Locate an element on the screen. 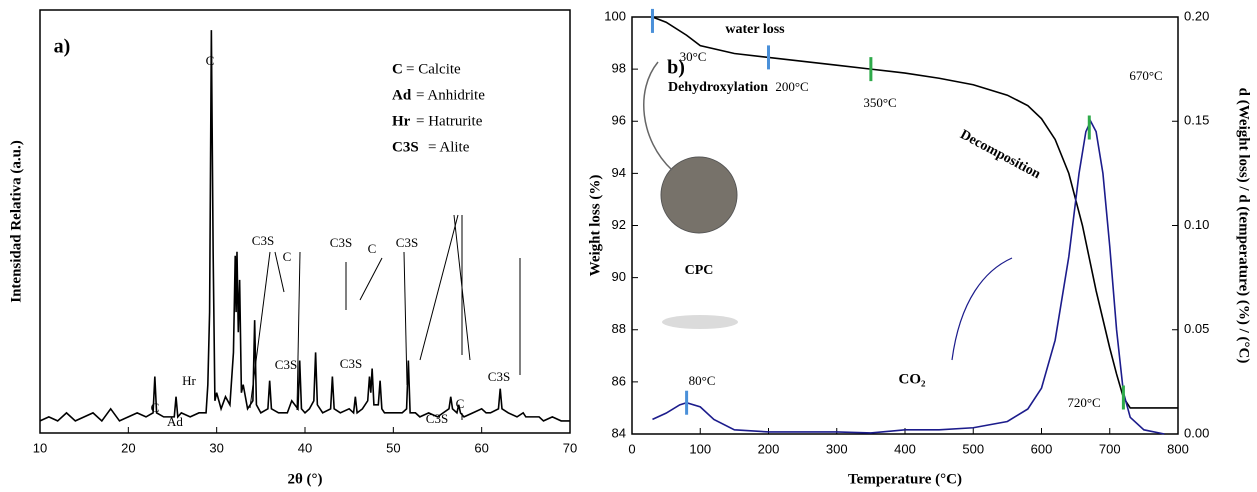 This screenshot has height=492, width=1257. x-tick-label: 20 is located at coordinates (128, 447).